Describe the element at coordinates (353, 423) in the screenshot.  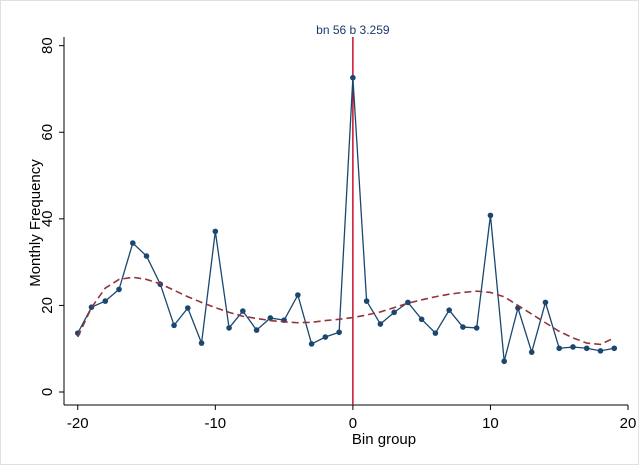
I see `x-tick-label: 0` at that location.